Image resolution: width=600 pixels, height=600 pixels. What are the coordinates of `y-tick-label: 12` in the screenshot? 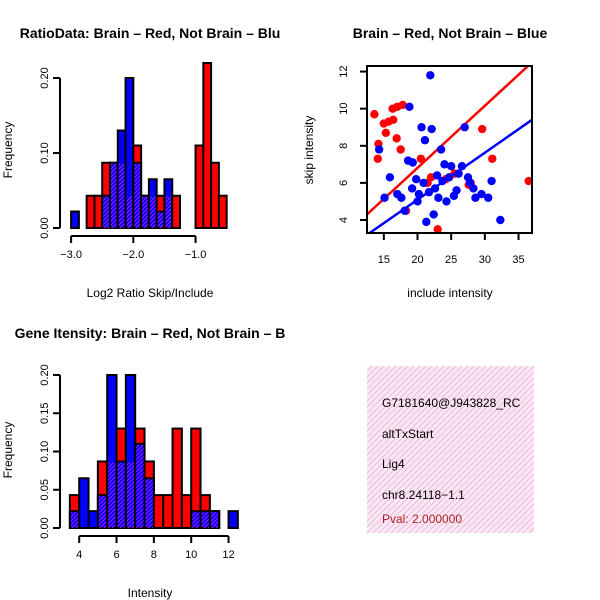 It's located at (344, 71).